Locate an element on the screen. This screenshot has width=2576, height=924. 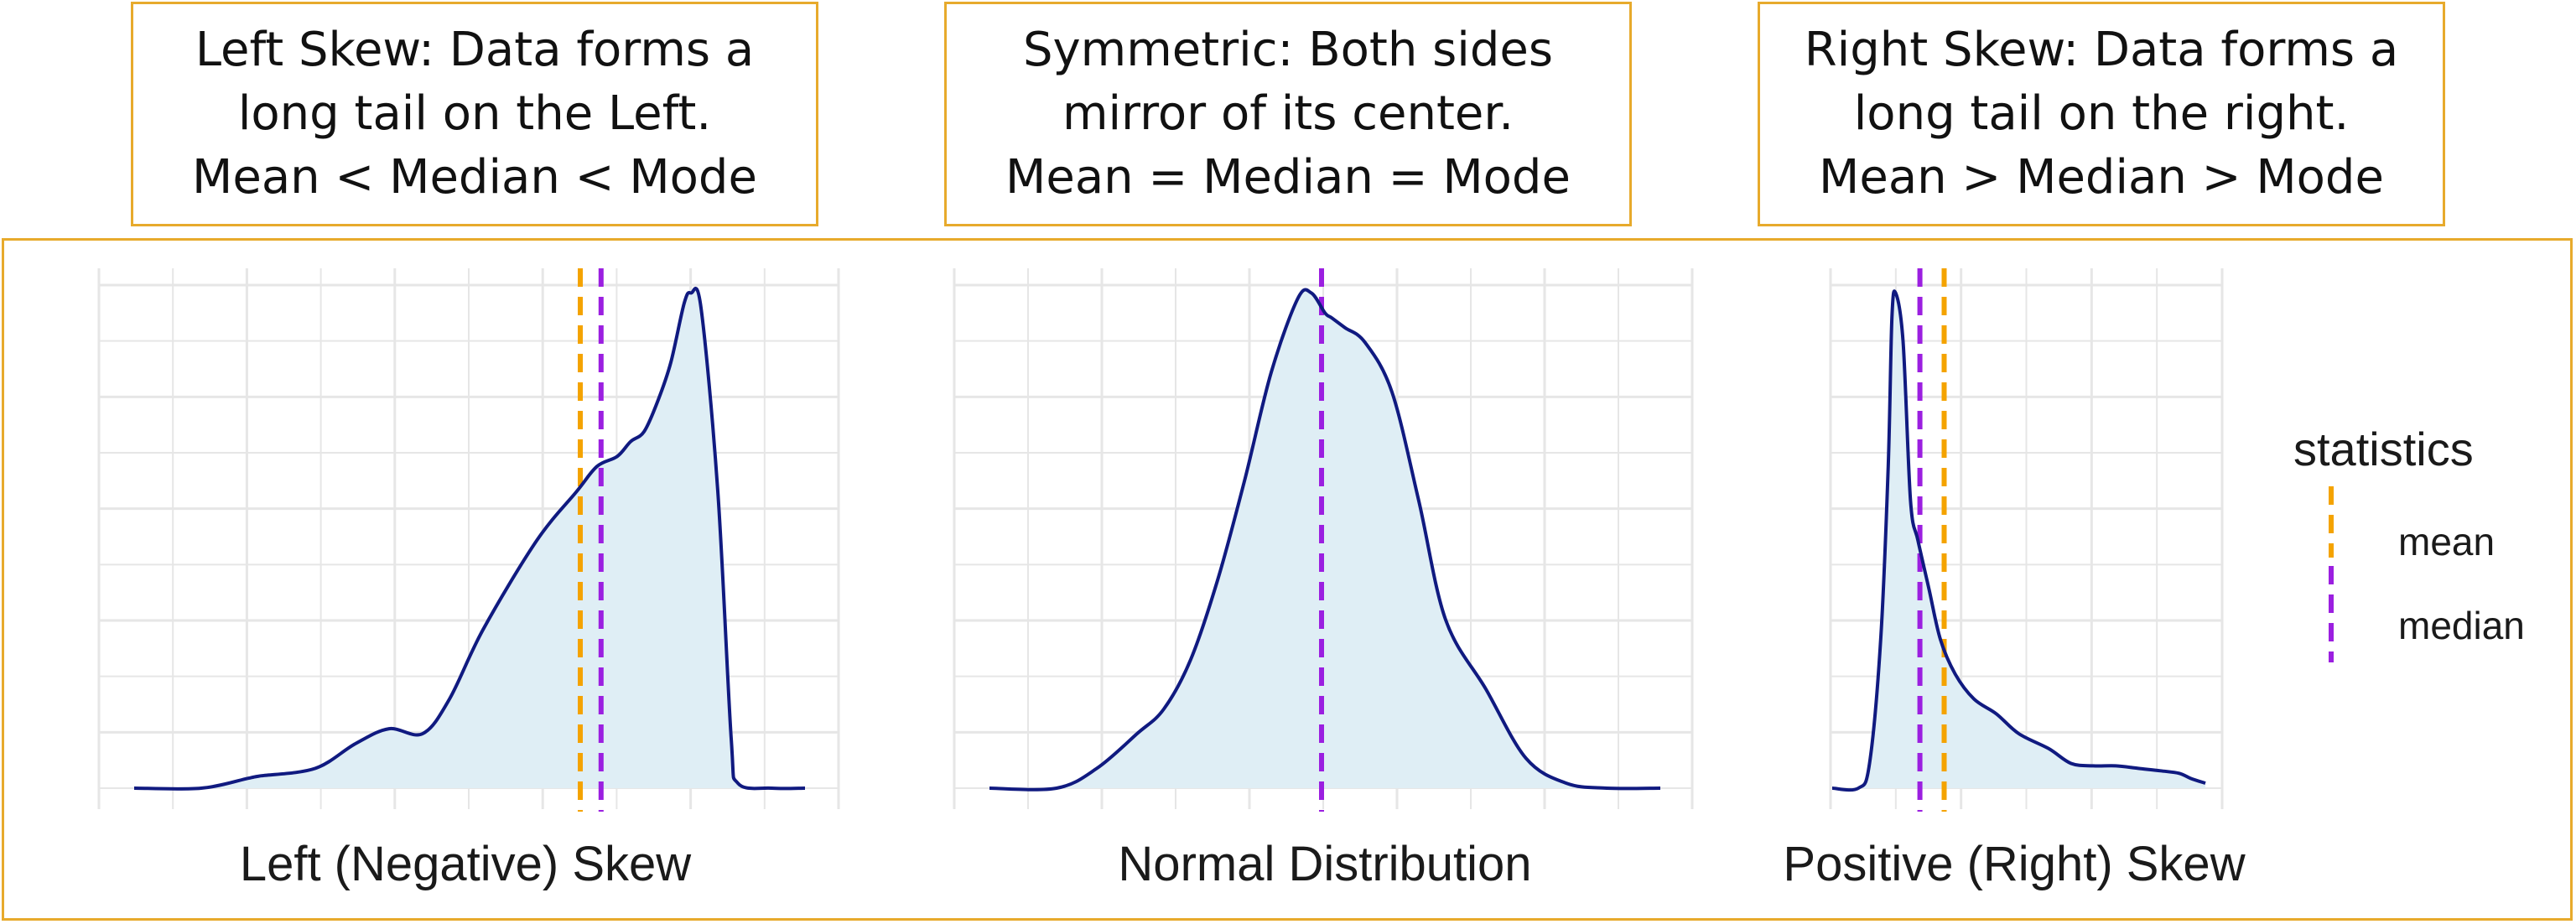
legend: statistics mean median is located at coordinates (2409, 542).